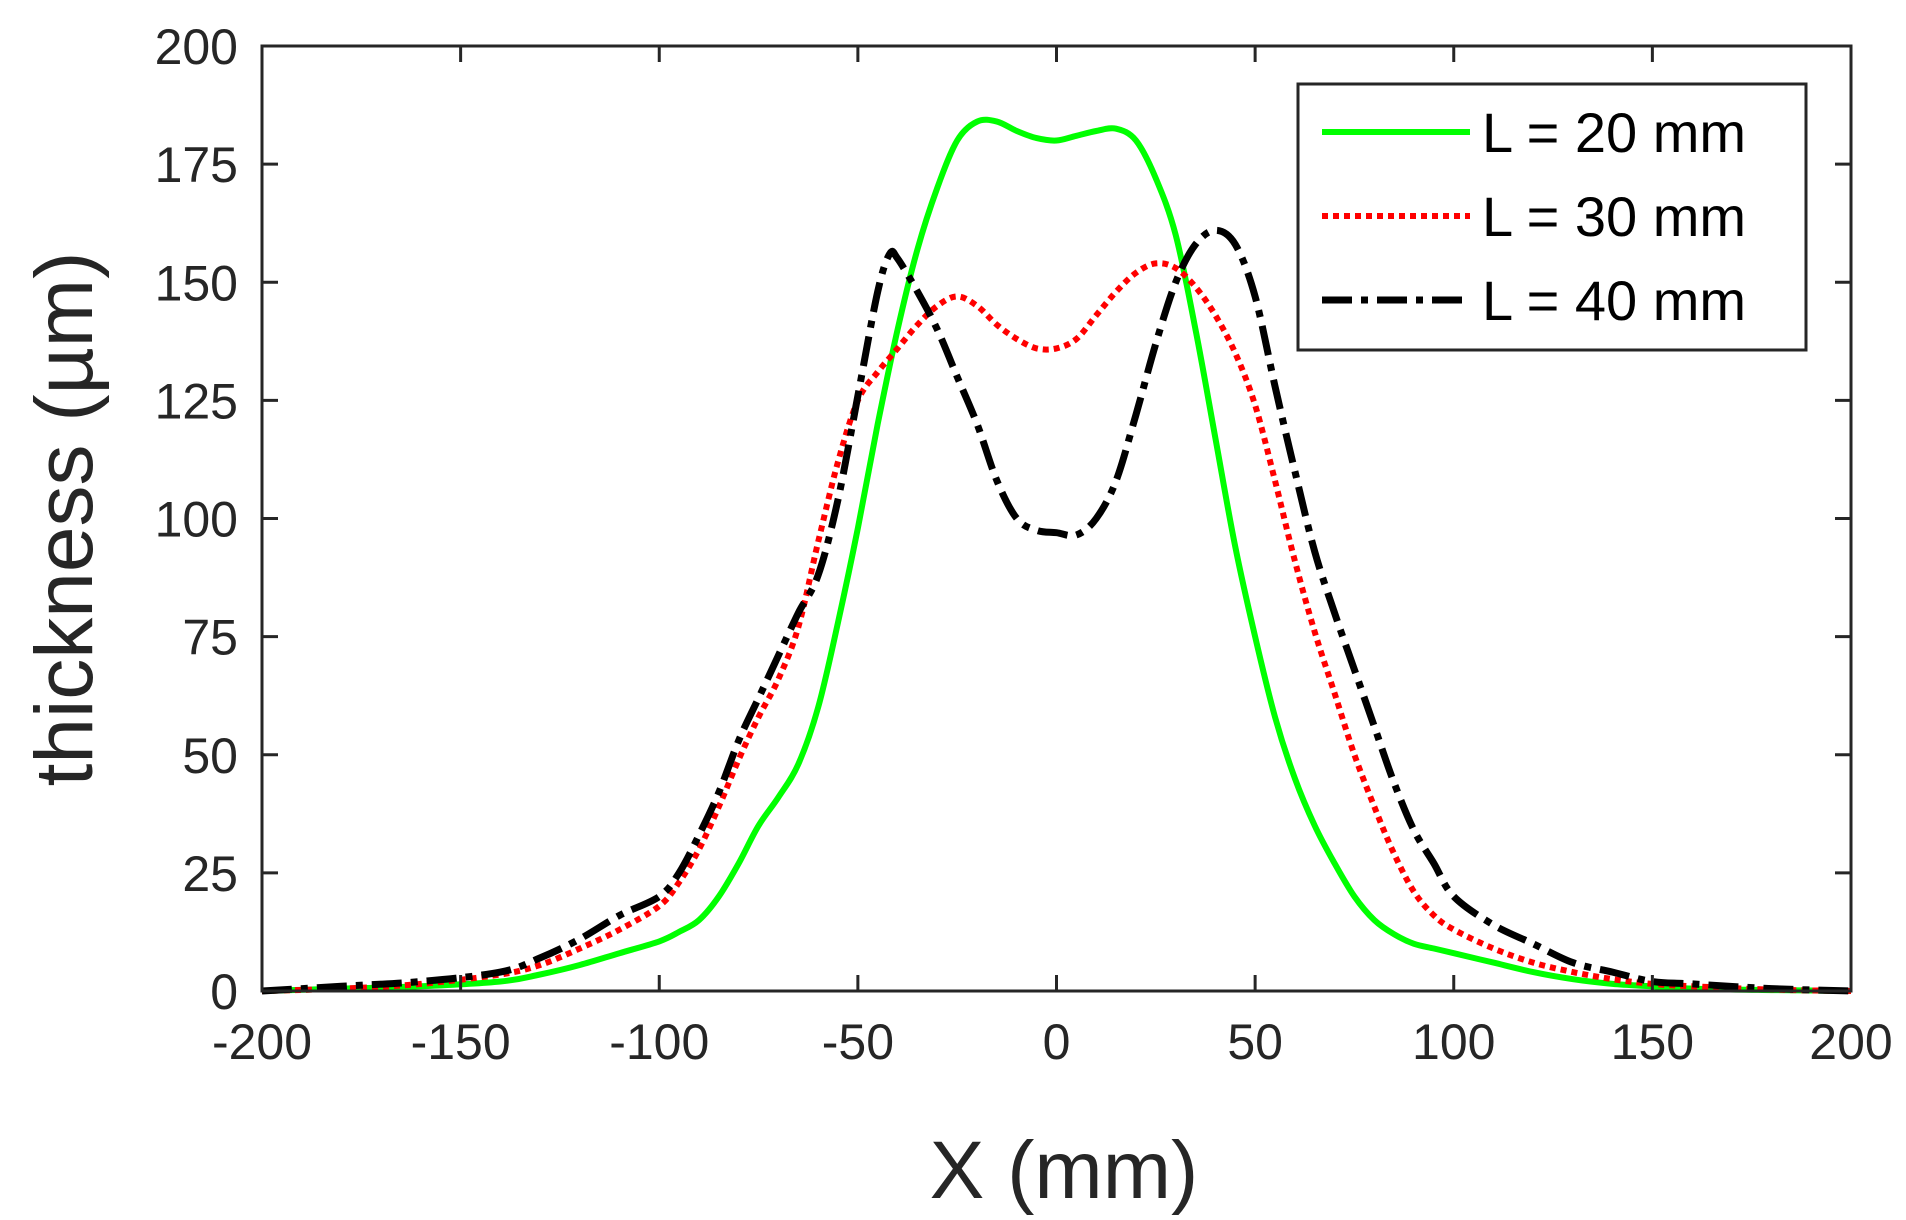 This screenshot has width=1906, height=1220. Describe the element at coordinates (196, 283) in the screenshot. I see `y-tick-label: 150` at that location.